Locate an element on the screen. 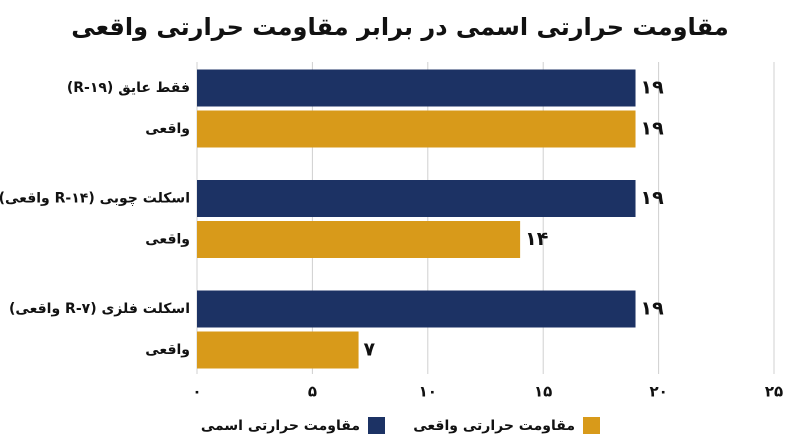 This screenshot has height=447, width=800. x-tick-label: ۵ is located at coordinates (312, 392).